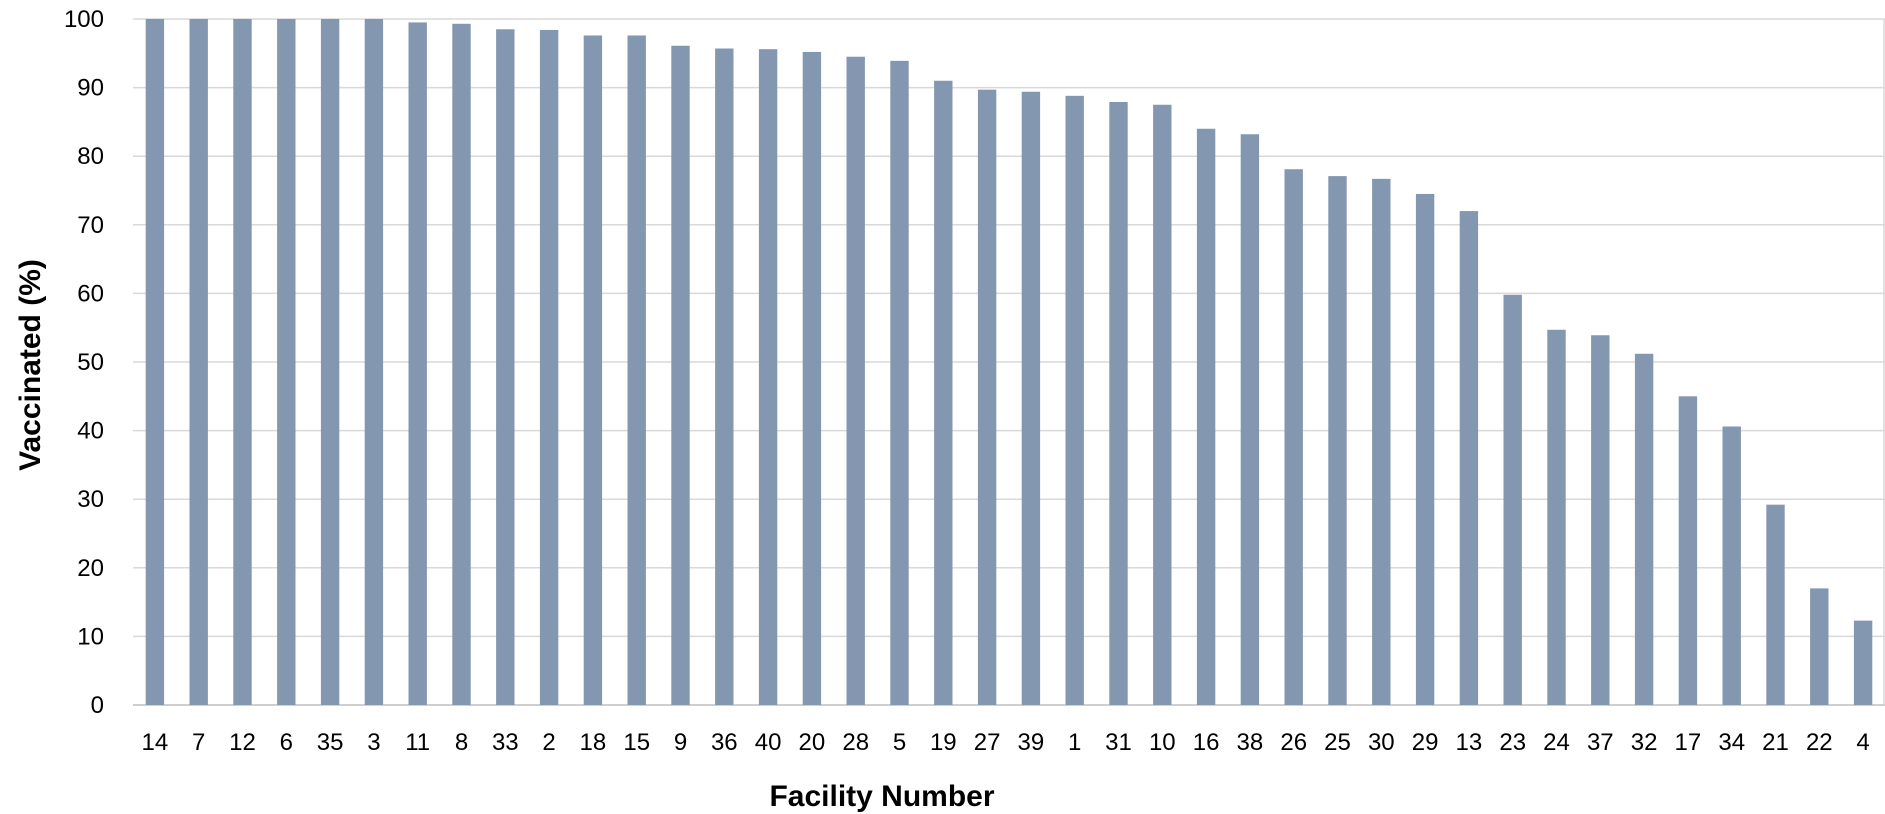  Describe the element at coordinates (97, 705) in the screenshot. I see `y-tick-label: 0` at that location.